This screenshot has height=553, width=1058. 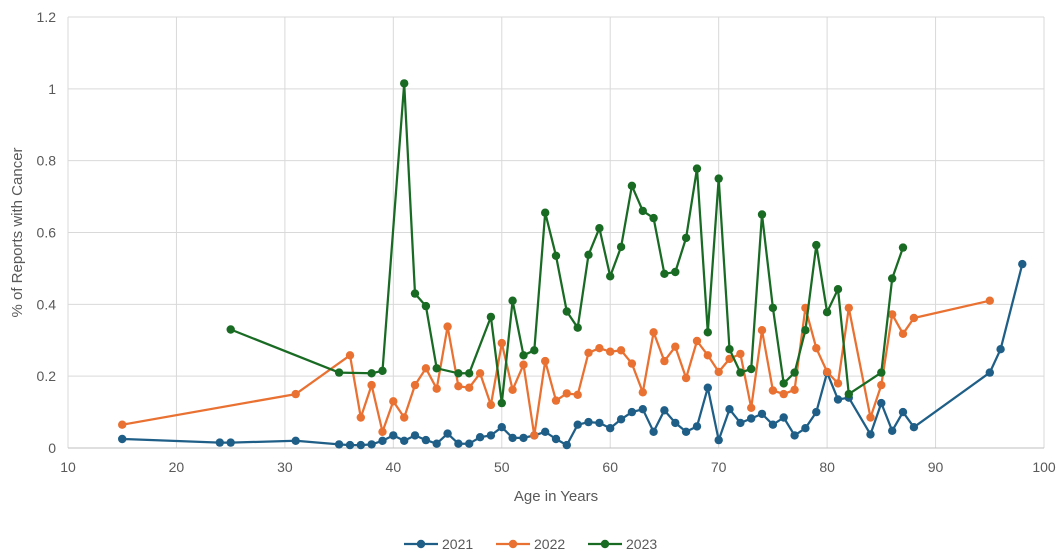 What do you see at coordinates (177, 467) in the screenshot?
I see `x-tick-label: 20` at bounding box center [177, 467].